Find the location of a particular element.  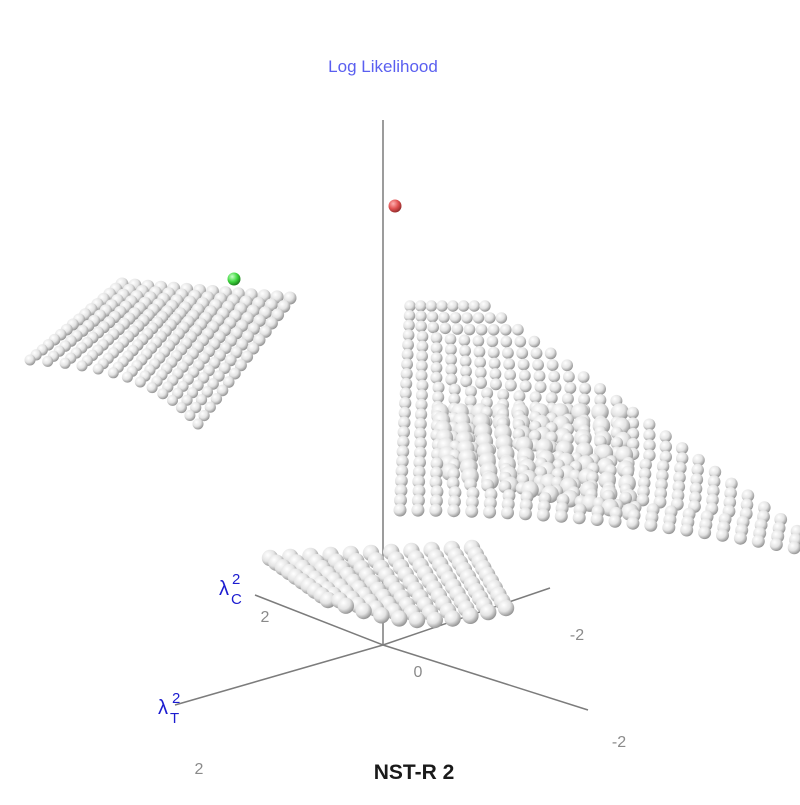

secondary-point-sphere is located at coordinates (234, 279).